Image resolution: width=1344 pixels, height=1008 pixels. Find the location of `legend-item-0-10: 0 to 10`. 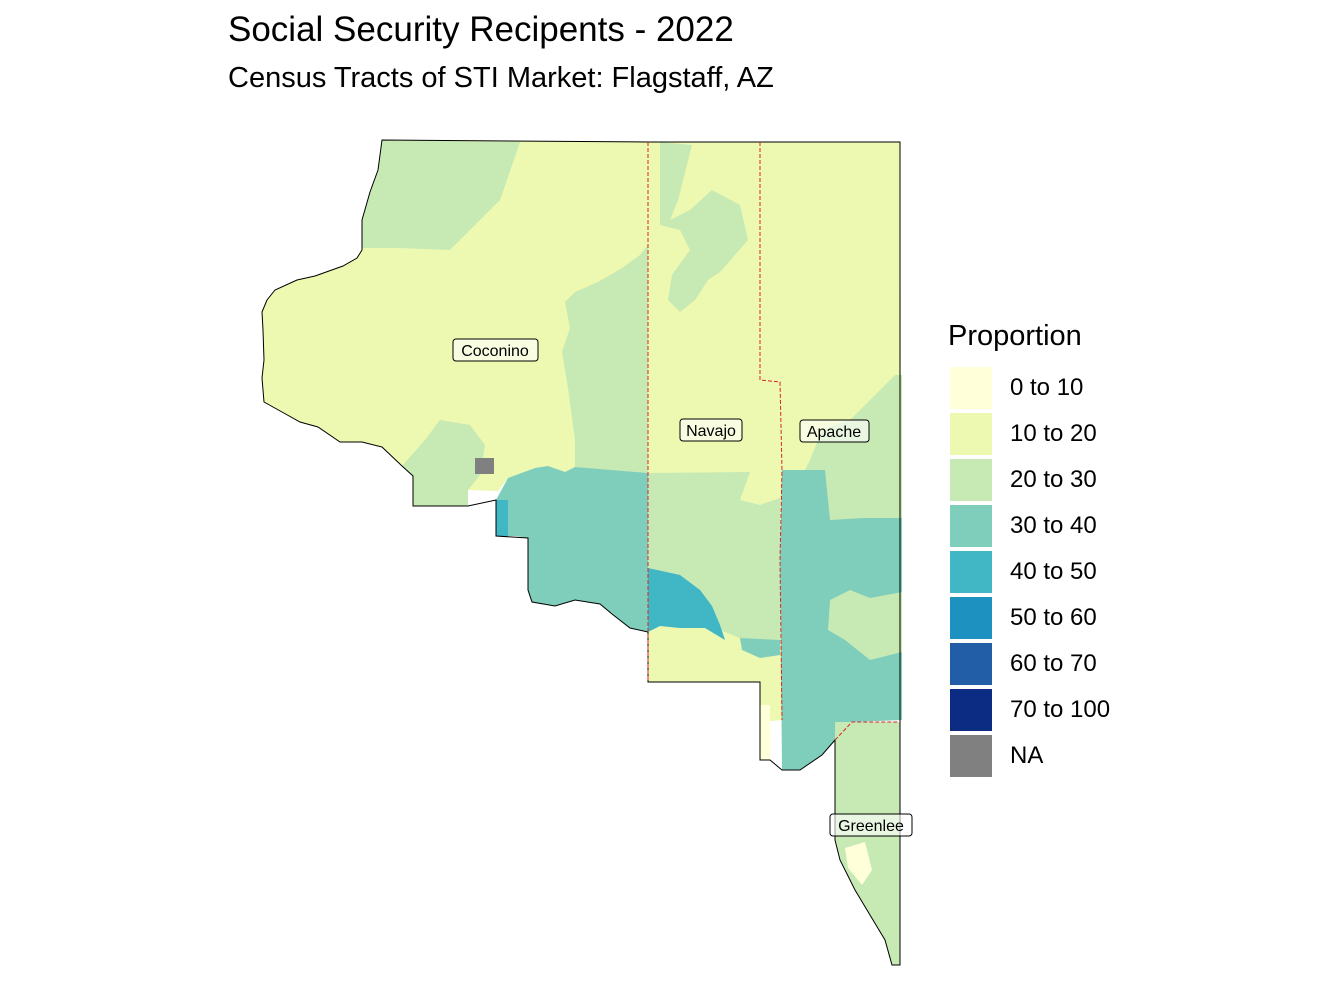

legend-item-0-10: 0 to 10 is located at coordinates (1016, 388).